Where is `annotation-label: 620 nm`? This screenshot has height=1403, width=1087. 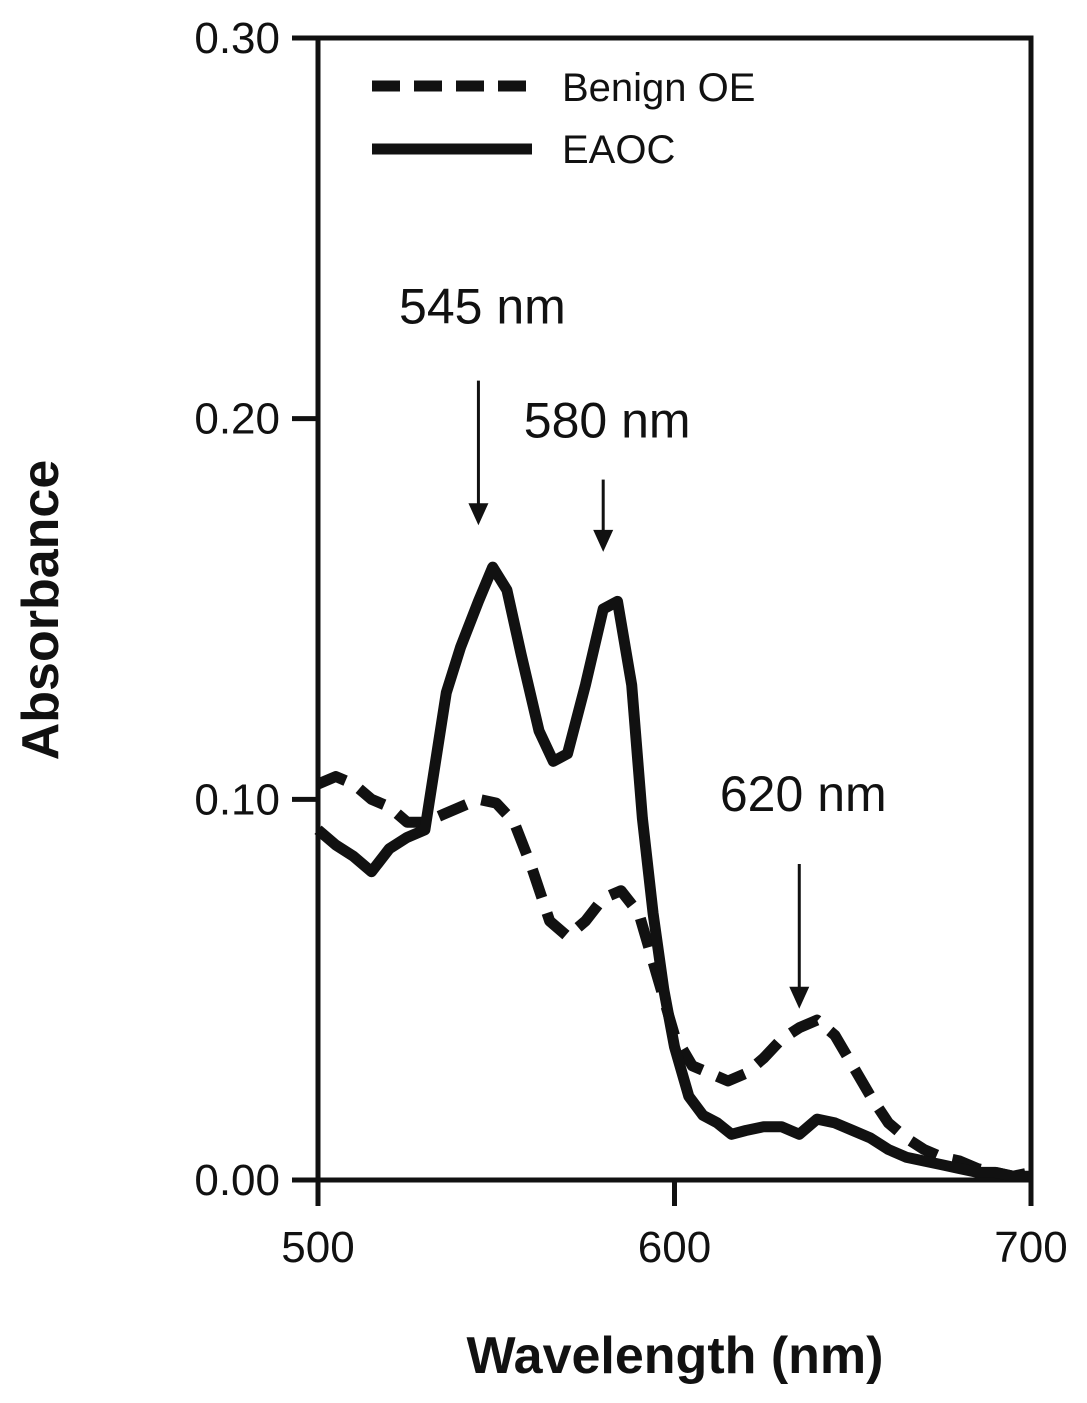 annotation-label: 620 nm is located at coordinates (803, 794).